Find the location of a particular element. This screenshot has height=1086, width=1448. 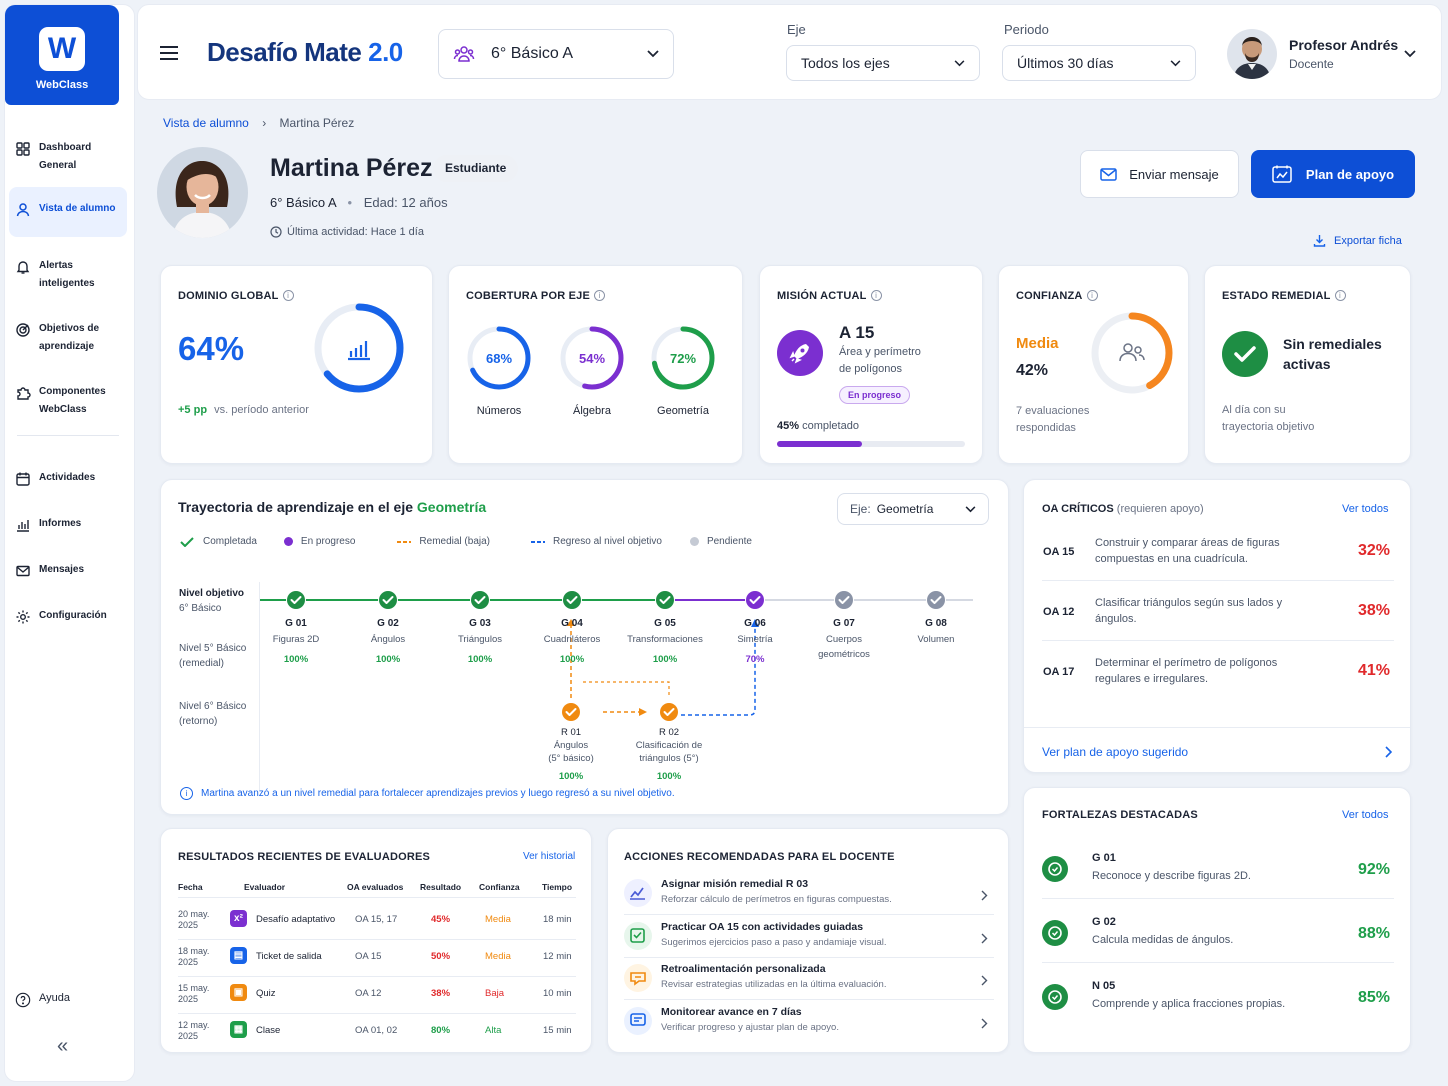

gear-icon is located at coordinates (23, 617).